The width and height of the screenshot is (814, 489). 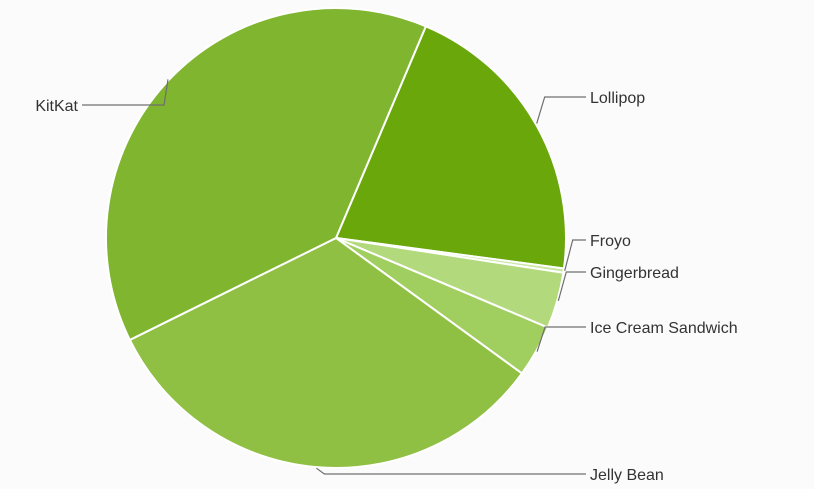 I want to click on leader-line-lollipop, so click(x=561, y=110).